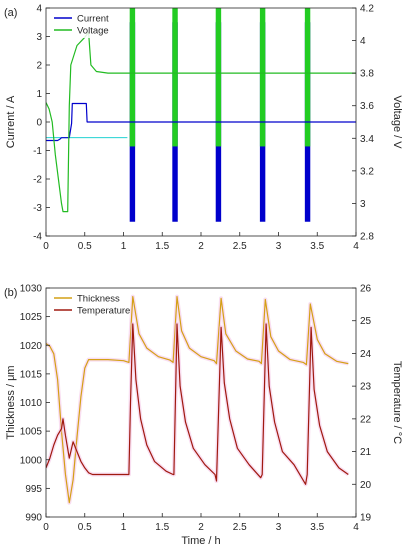  I want to click on y2-tick-label: 2.8, so click(367, 237).